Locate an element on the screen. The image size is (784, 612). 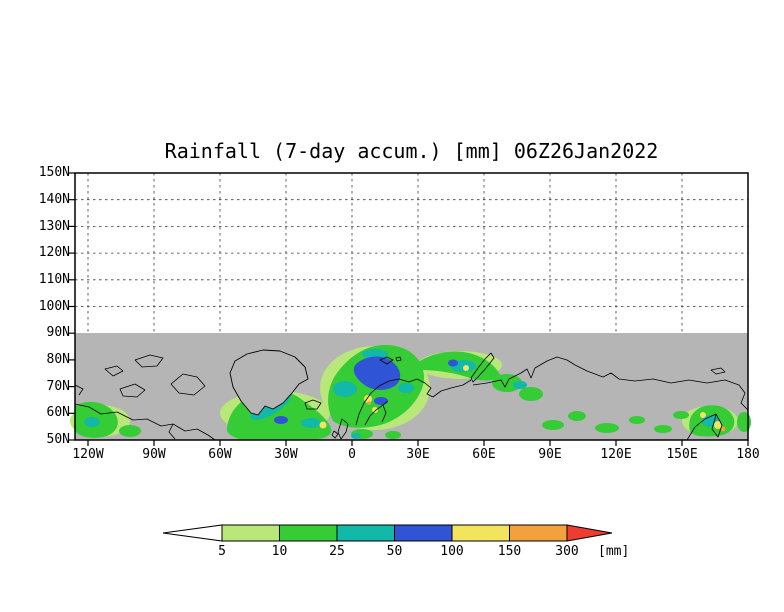
lon-tick-label: 30W is located at coordinates (286, 454).